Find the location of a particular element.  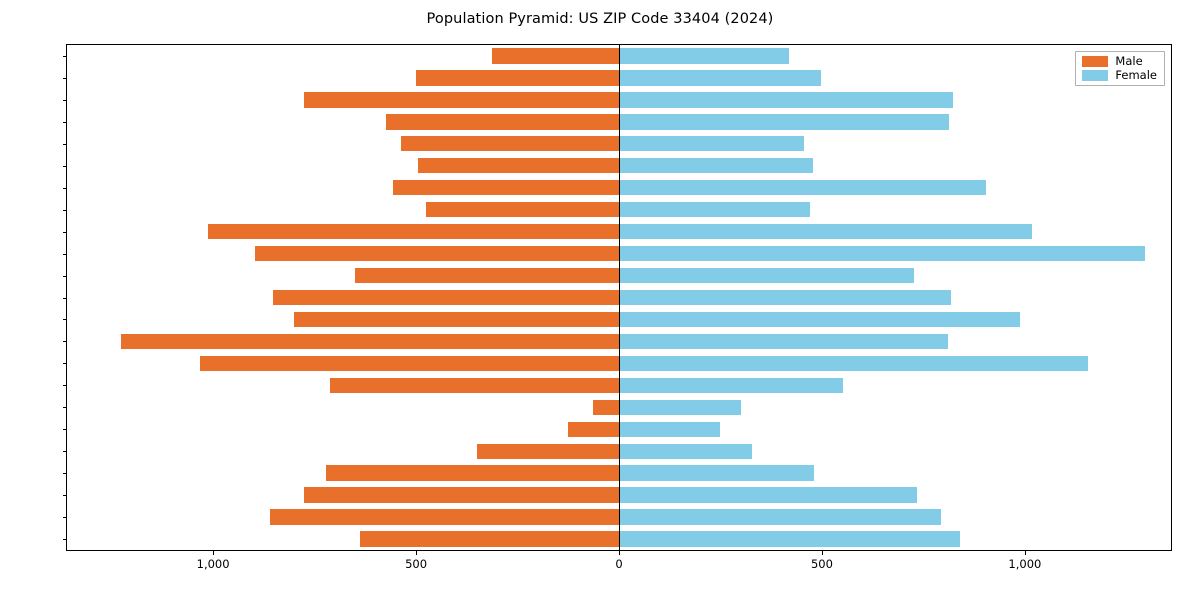

legend-swatch-male is located at coordinates (1095, 61).